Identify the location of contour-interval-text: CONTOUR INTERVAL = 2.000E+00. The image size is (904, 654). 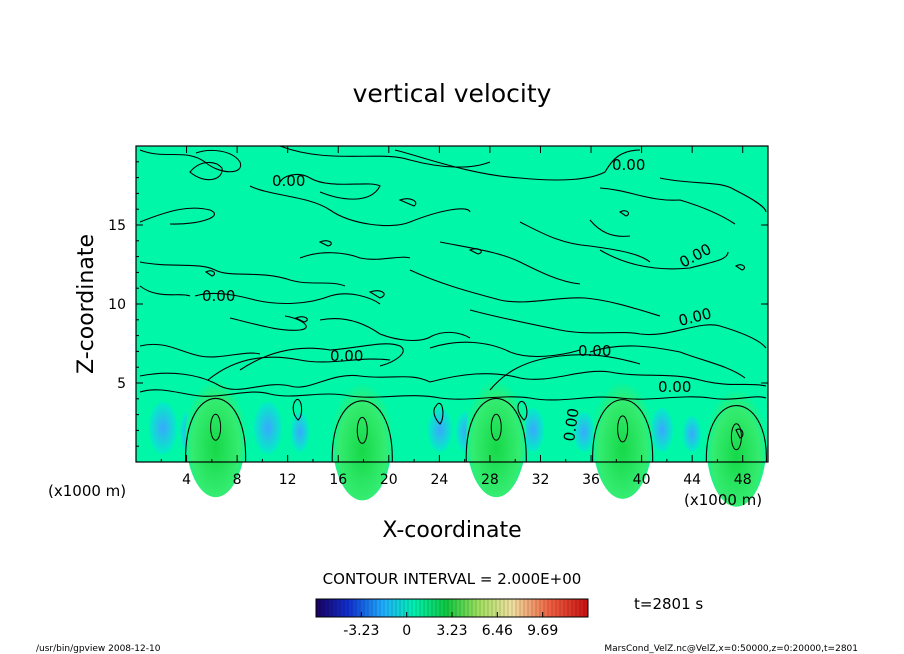
(452, 579).